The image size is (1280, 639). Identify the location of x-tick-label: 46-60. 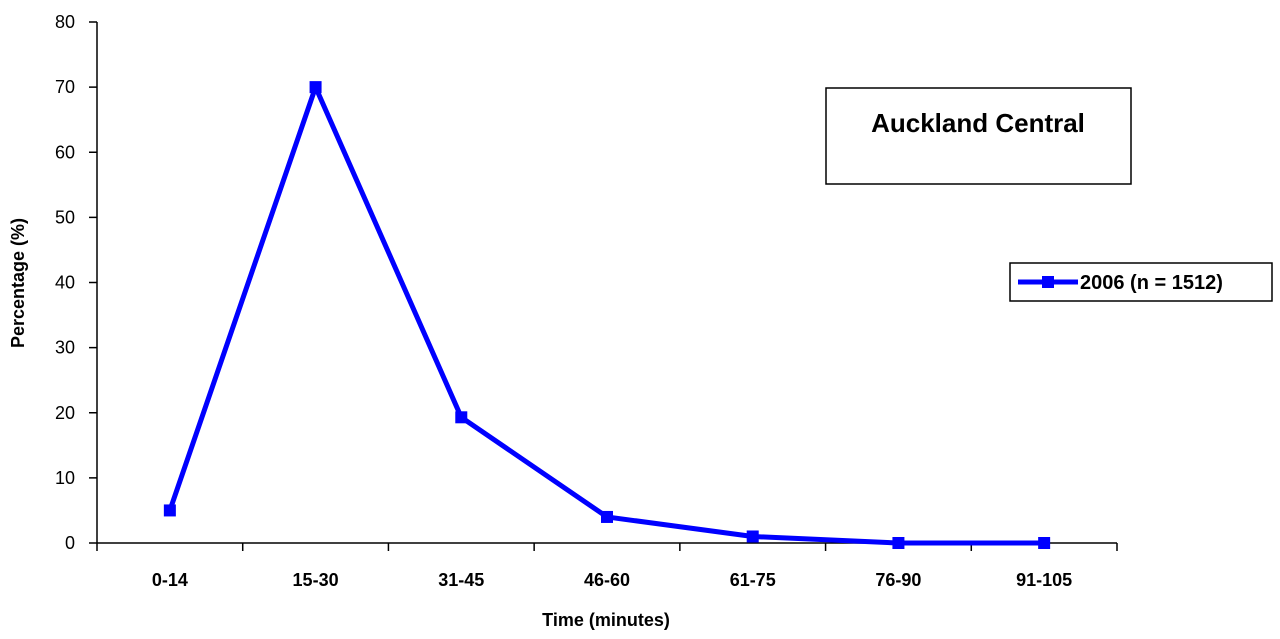
(607, 580).